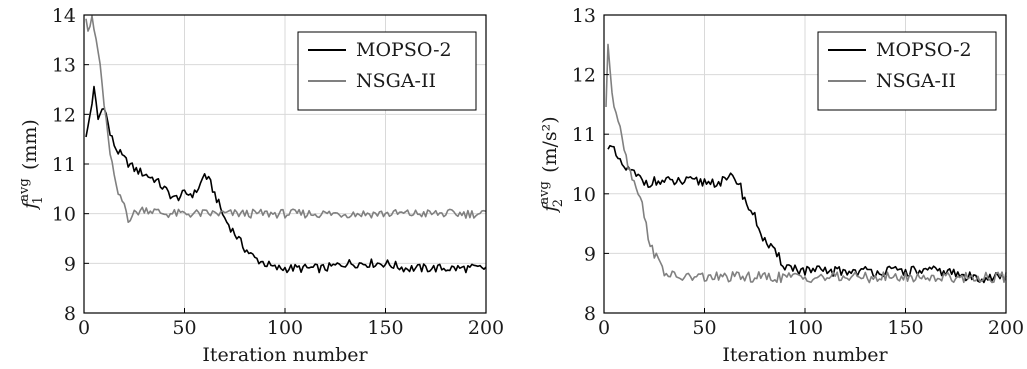 The image size is (1027, 369). Describe the element at coordinates (551, 164) in the screenshot. I see `y-axis-label: favg2 (m/s²)` at that location.